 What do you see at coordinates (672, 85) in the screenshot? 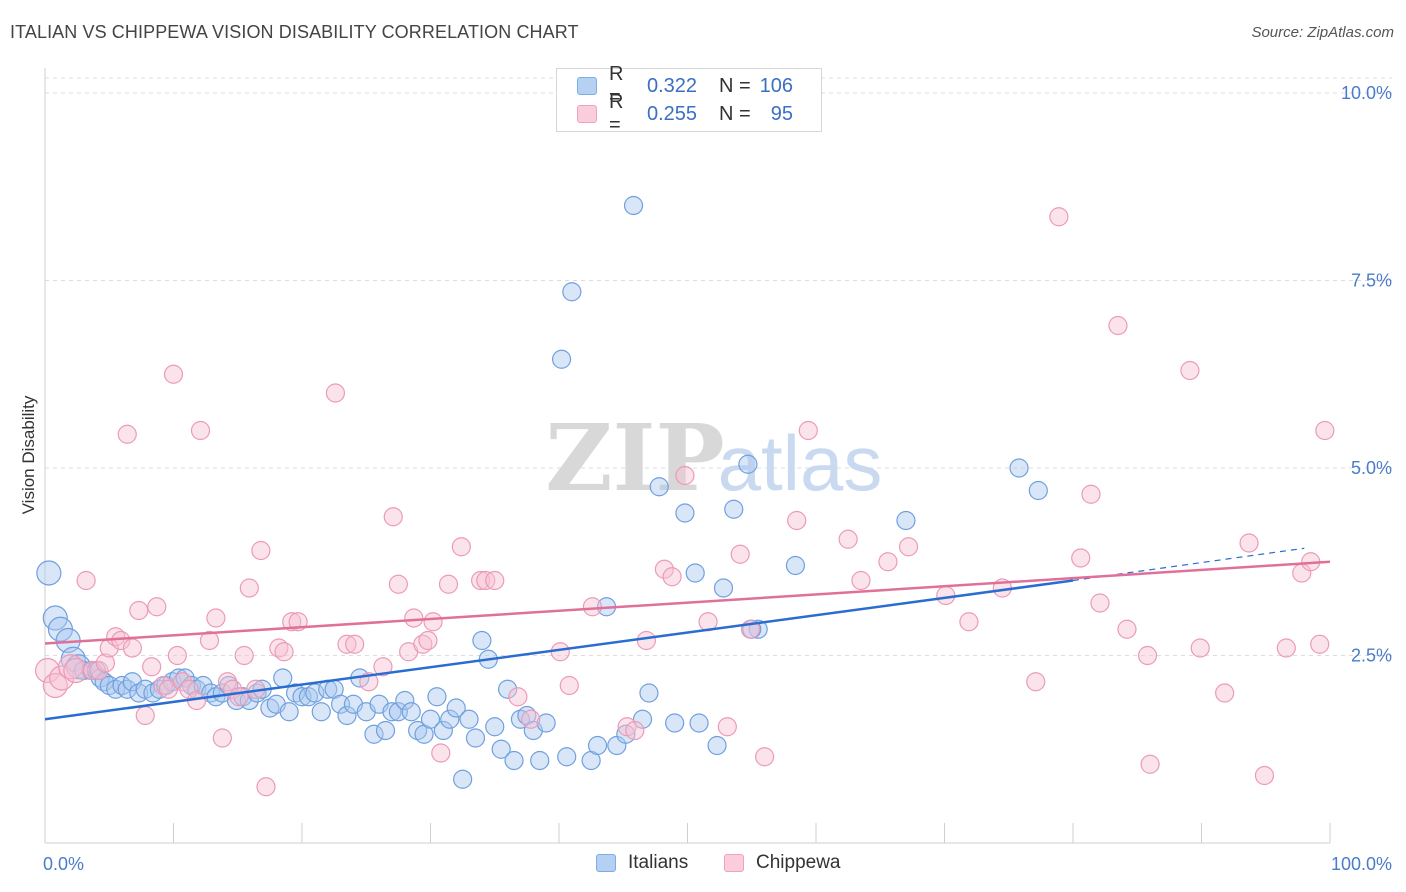
I see `r-value: 0.322` at bounding box center [672, 85].